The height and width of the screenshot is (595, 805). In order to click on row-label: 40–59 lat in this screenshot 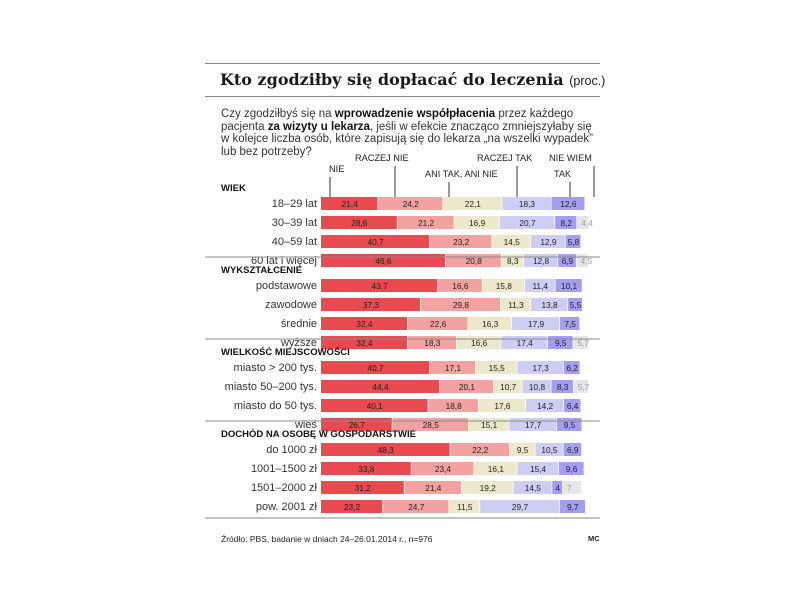, I will do `click(294, 242)`.